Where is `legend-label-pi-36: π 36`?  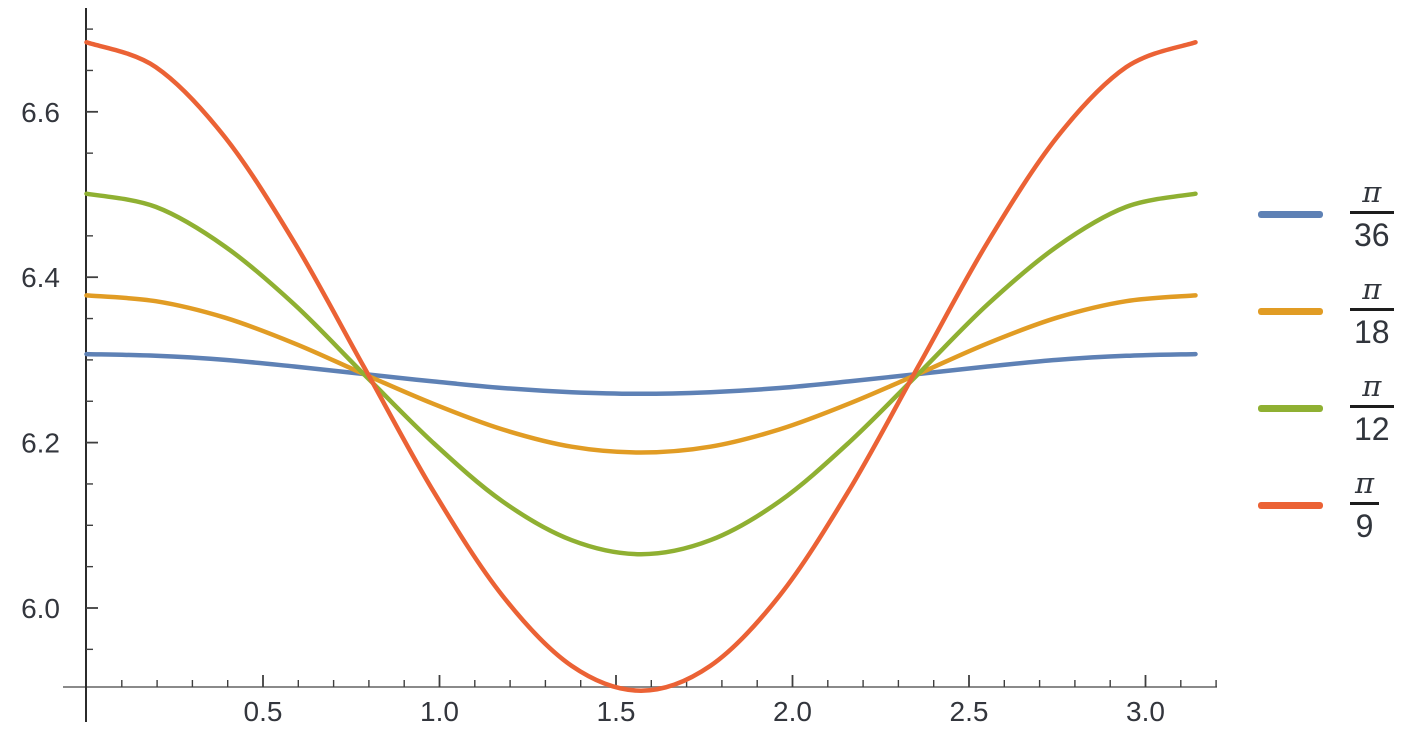
legend-label-pi-36: π 36 is located at coordinates (1372, 214).